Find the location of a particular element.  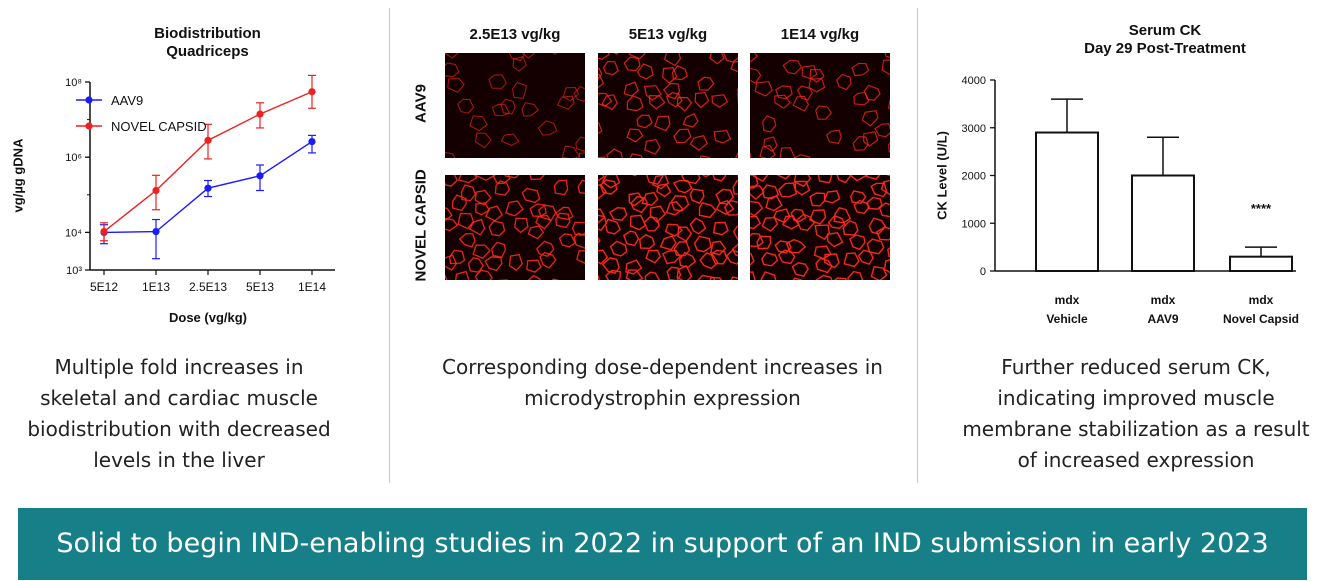

y-tick-label: 10⁴ is located at coordinates (73, 233).